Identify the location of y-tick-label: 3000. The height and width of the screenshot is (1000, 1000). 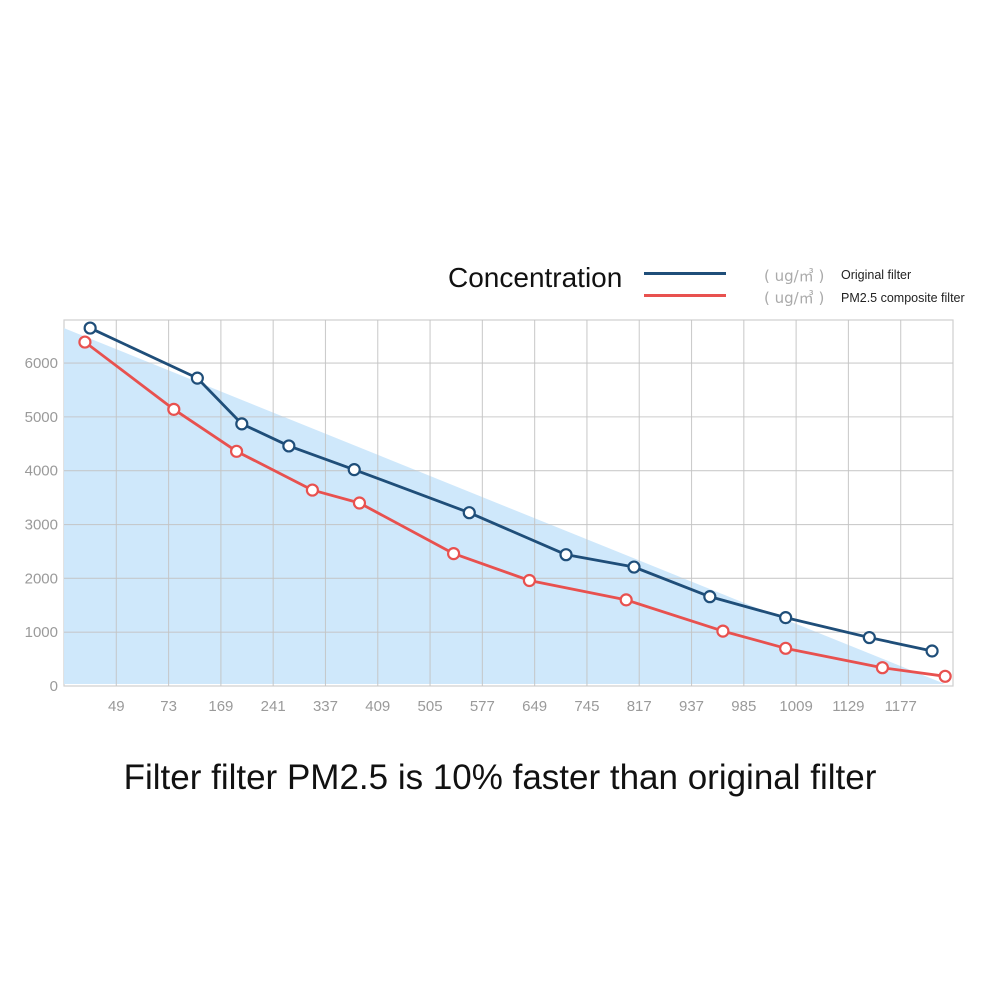
(41, 525).